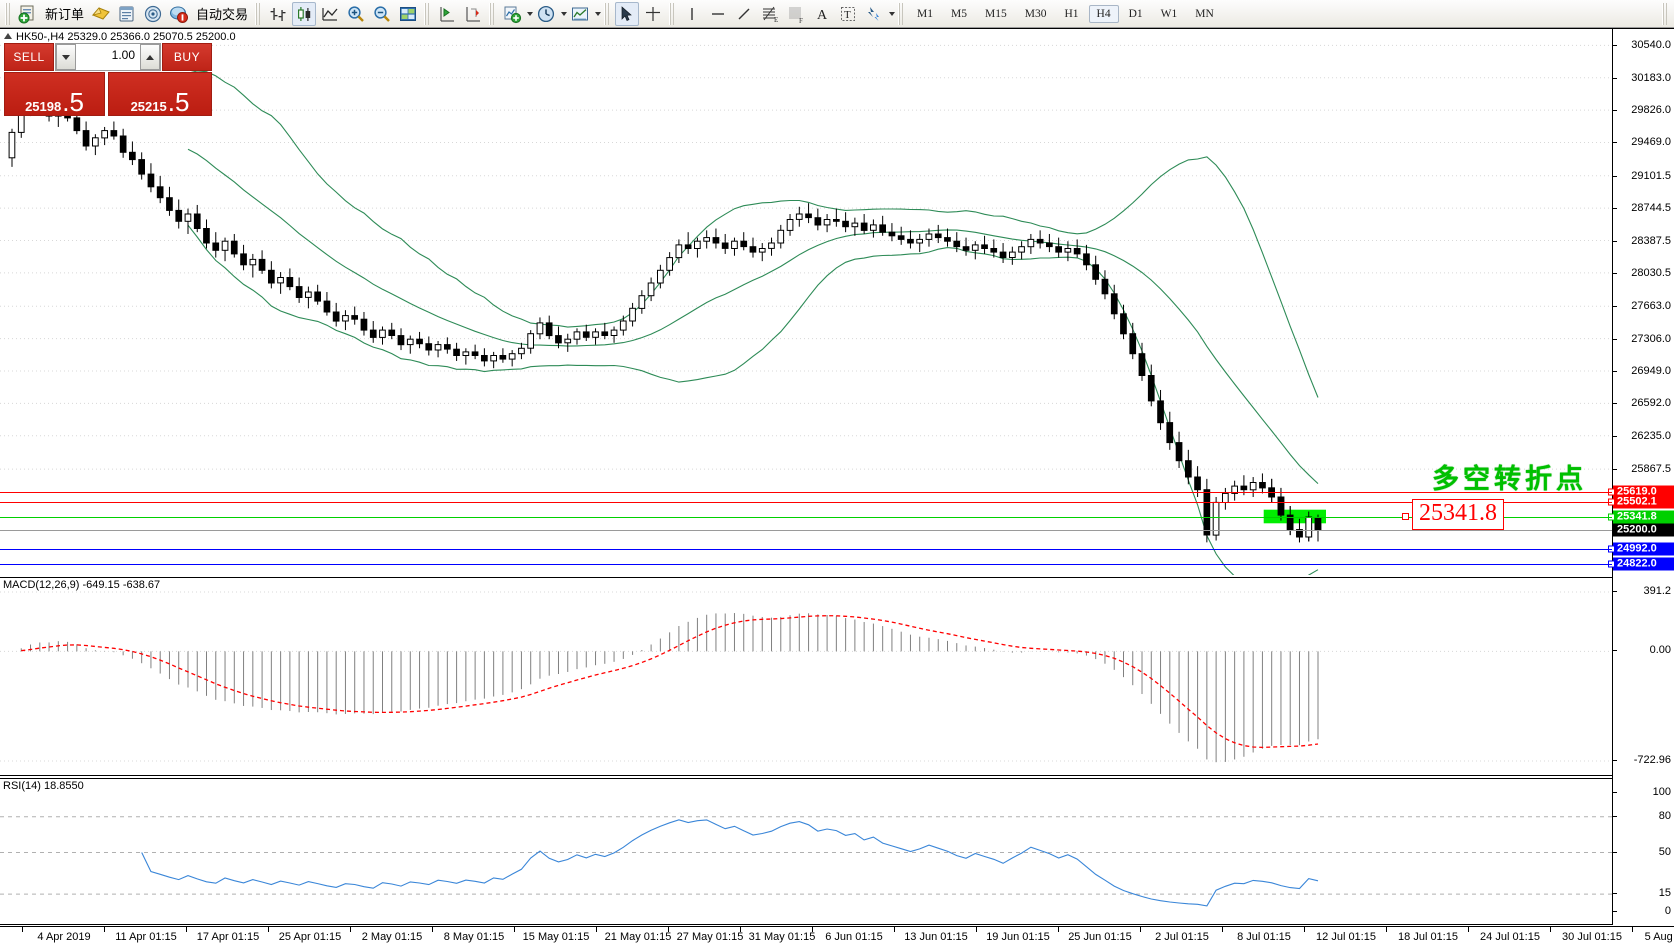  I want to click on pivot-price-label: 25341.8, so click(1458, 514).